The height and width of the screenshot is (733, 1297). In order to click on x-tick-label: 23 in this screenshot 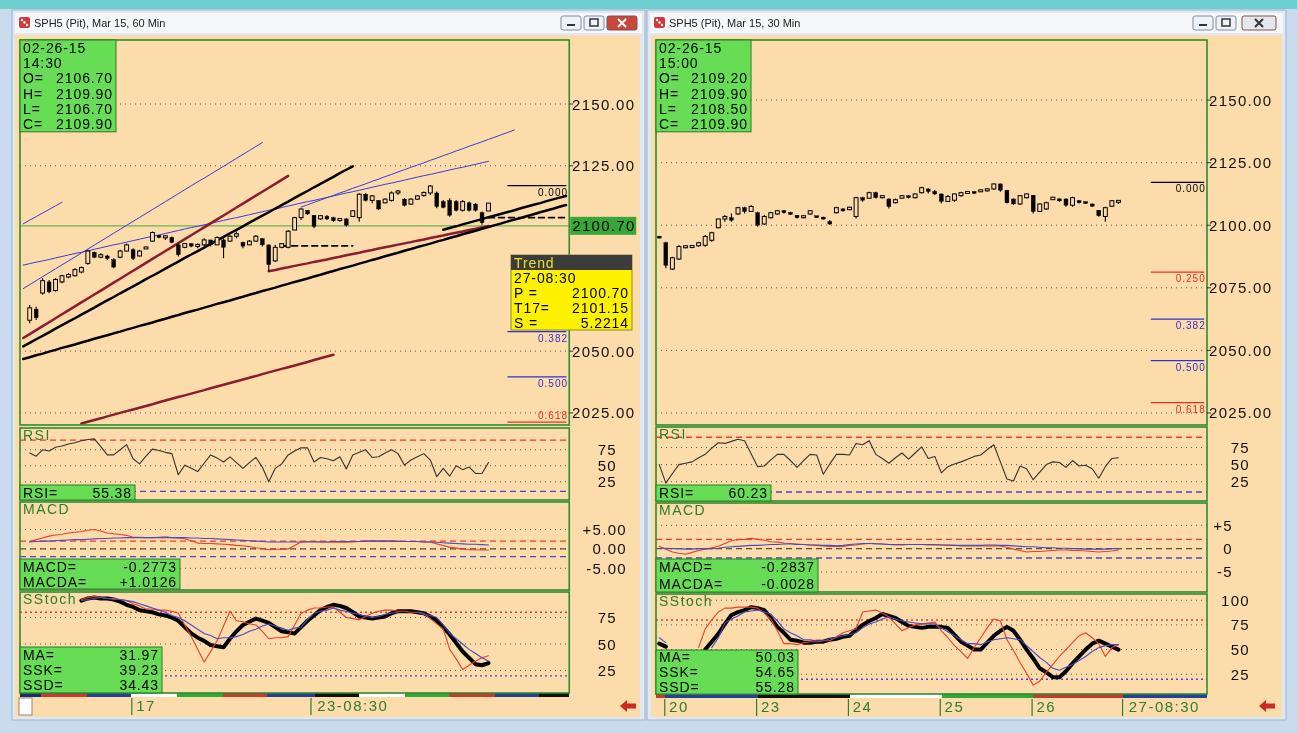, I will do `click(770, 706)`.